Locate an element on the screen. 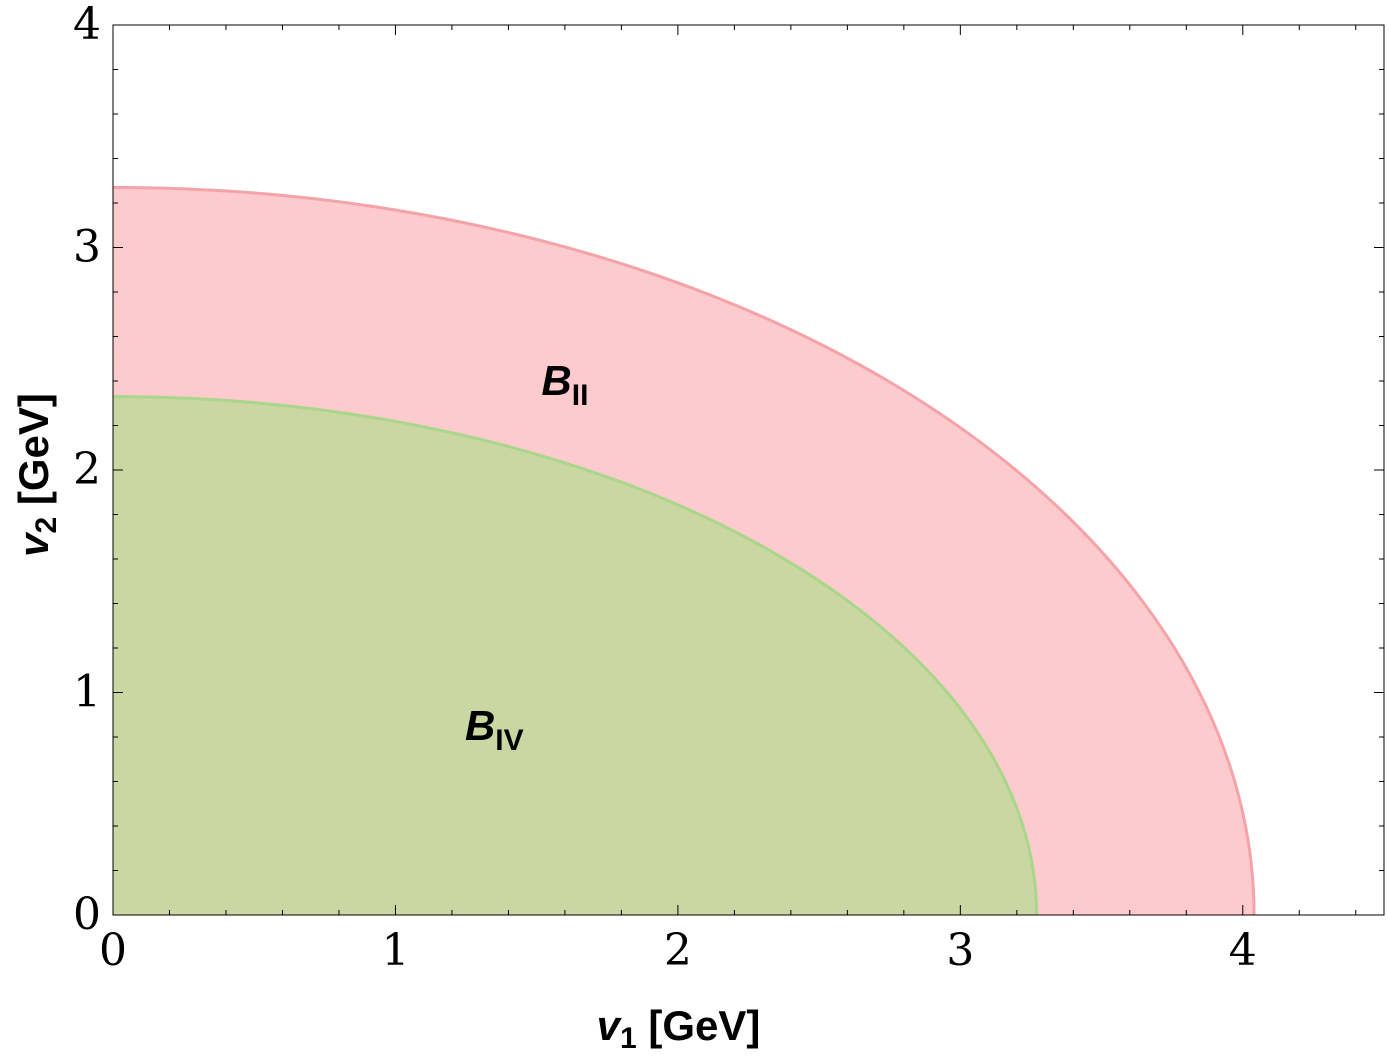 This screenshot has width=1389, height=1062. y-tick-label: 4 is located at coordinates (87, 25).